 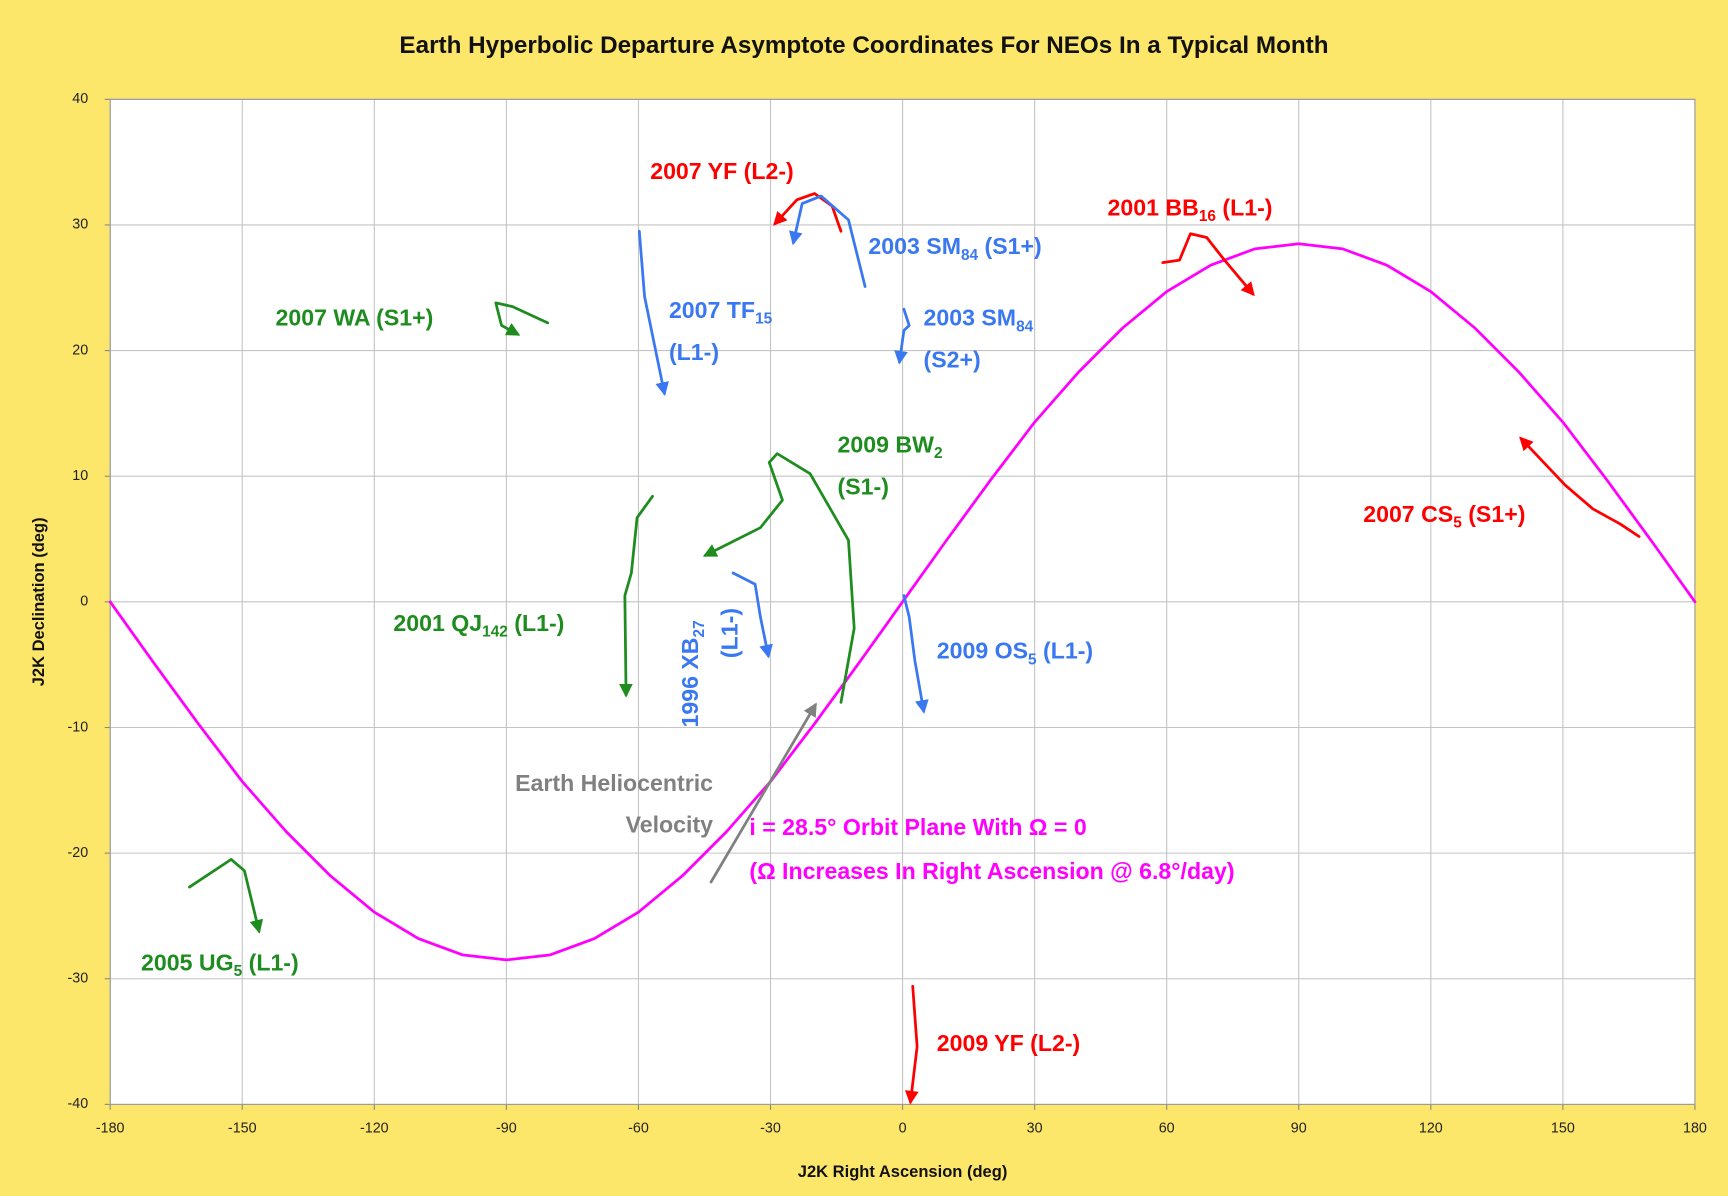 What do you see at coordinates (903, 1171) in the screenshot?
I see `x-axis-title: J2K Right Ascension (deg)` at bounding box center [903, 1171].